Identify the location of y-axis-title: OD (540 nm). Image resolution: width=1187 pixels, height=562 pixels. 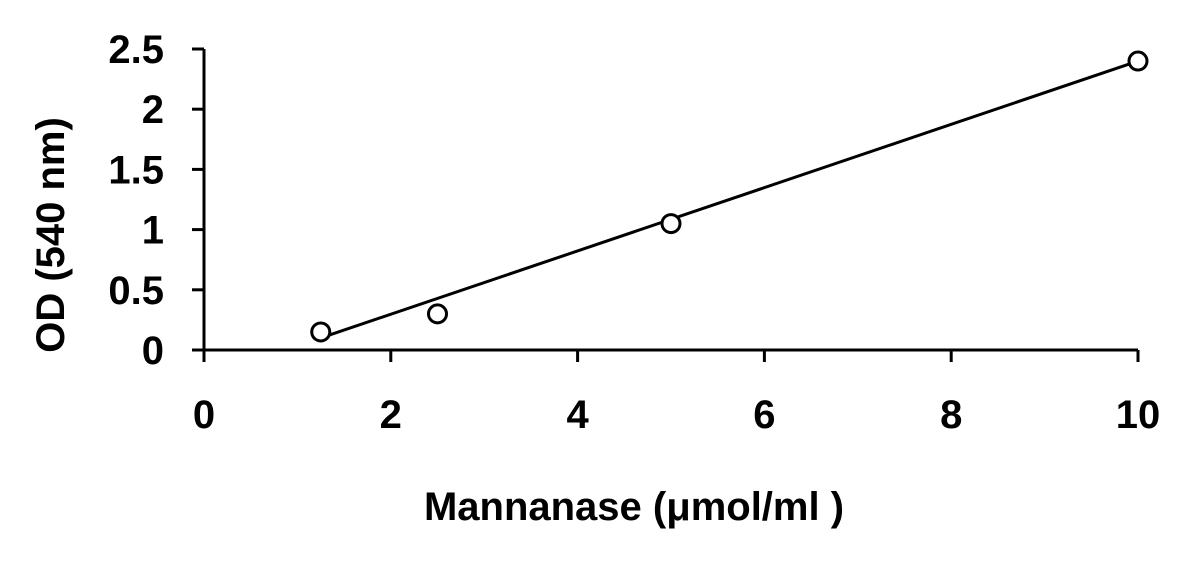
(51, 235).